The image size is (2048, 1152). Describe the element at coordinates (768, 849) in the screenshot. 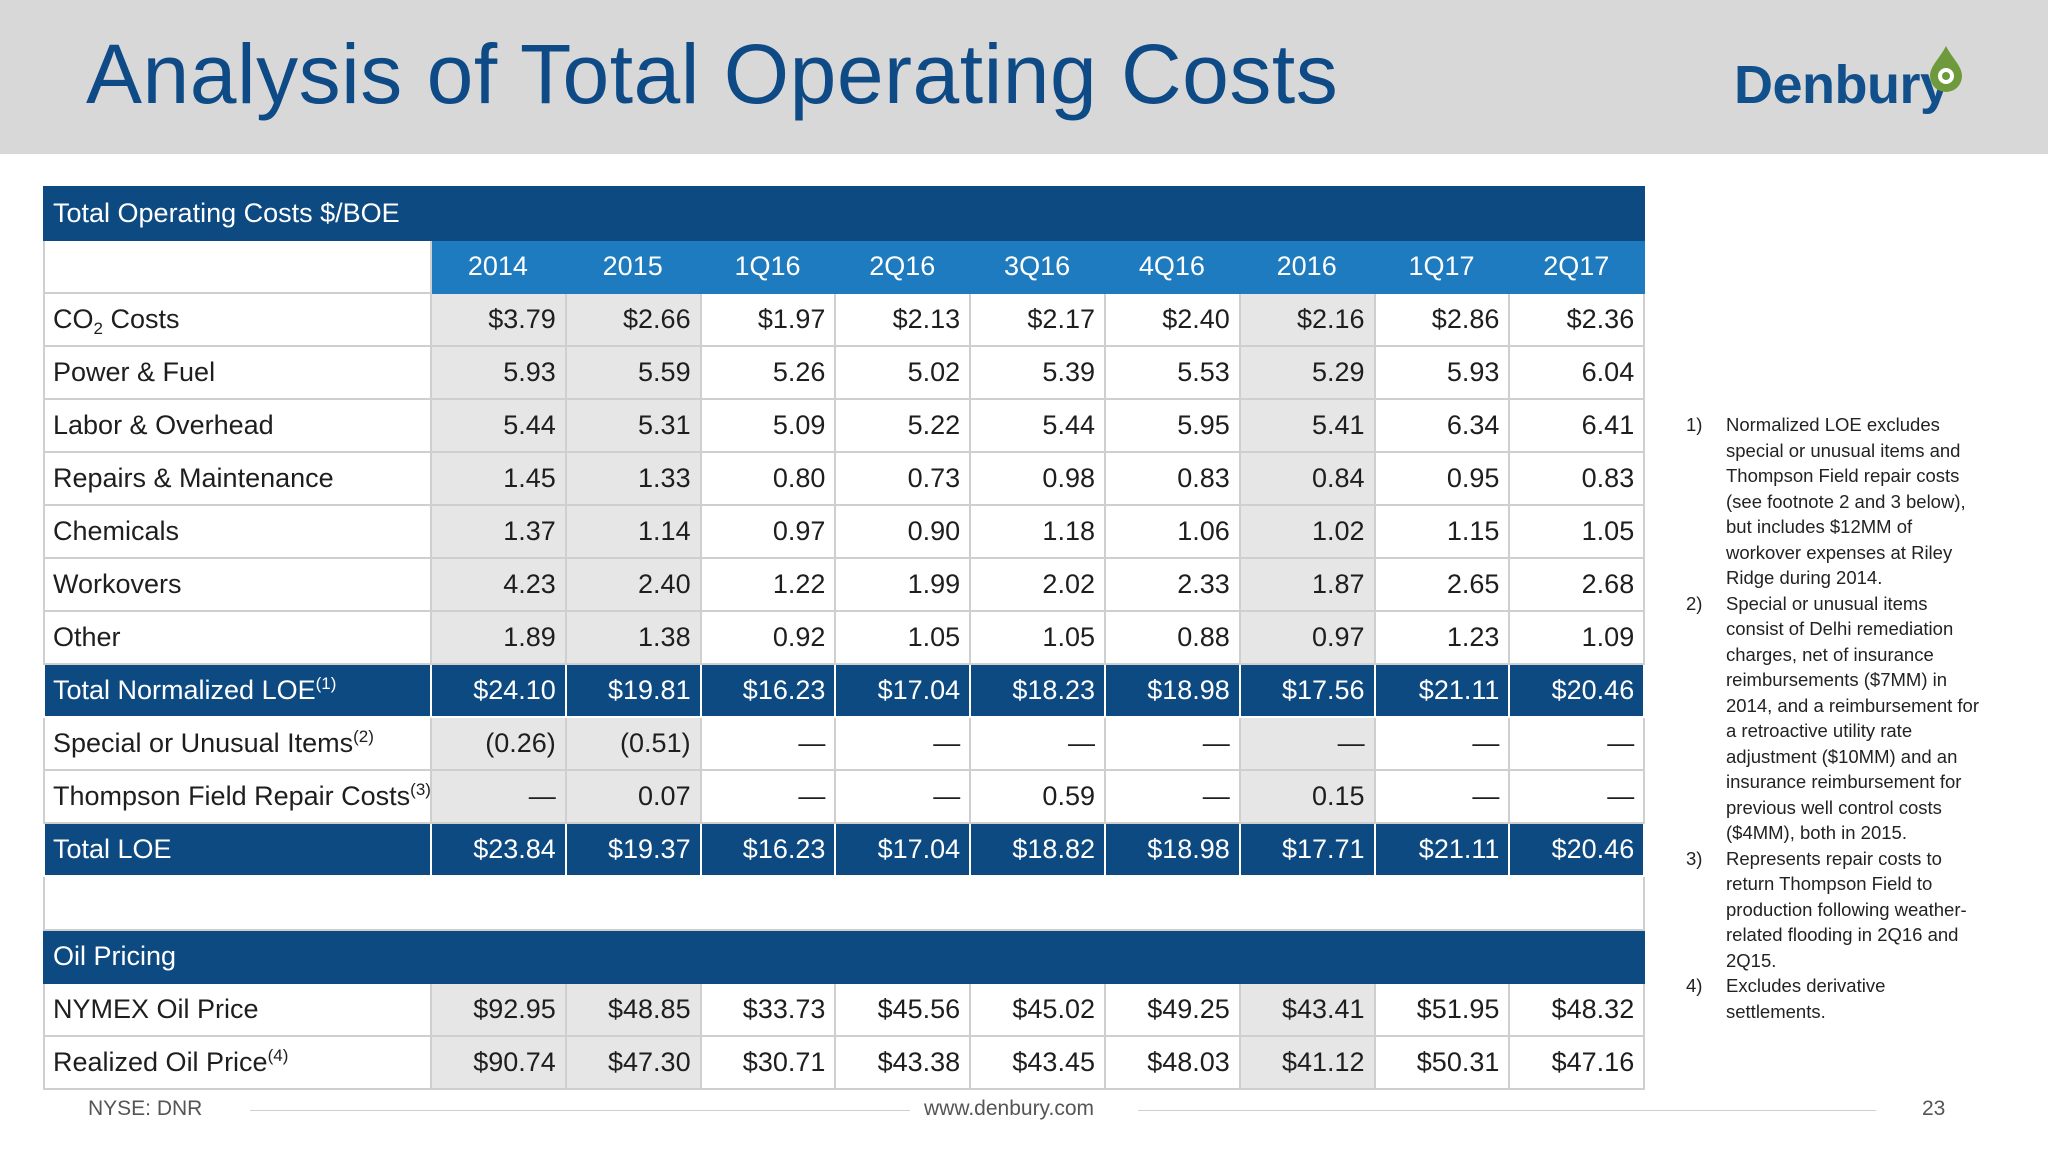

I see `table-cell: $16.23` at that location.